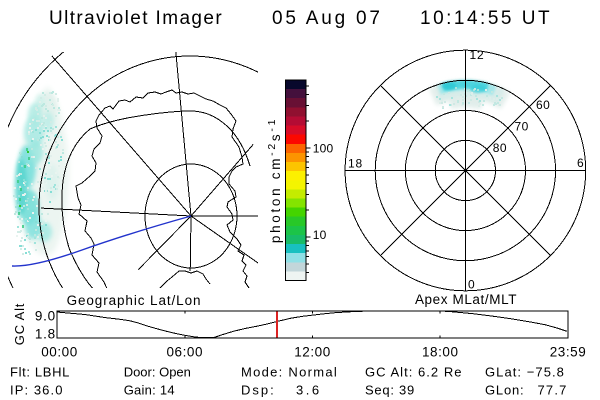 The height and width of the screenshot is (400, 600). I want to click on svg-text: 70, so click(522, 127).